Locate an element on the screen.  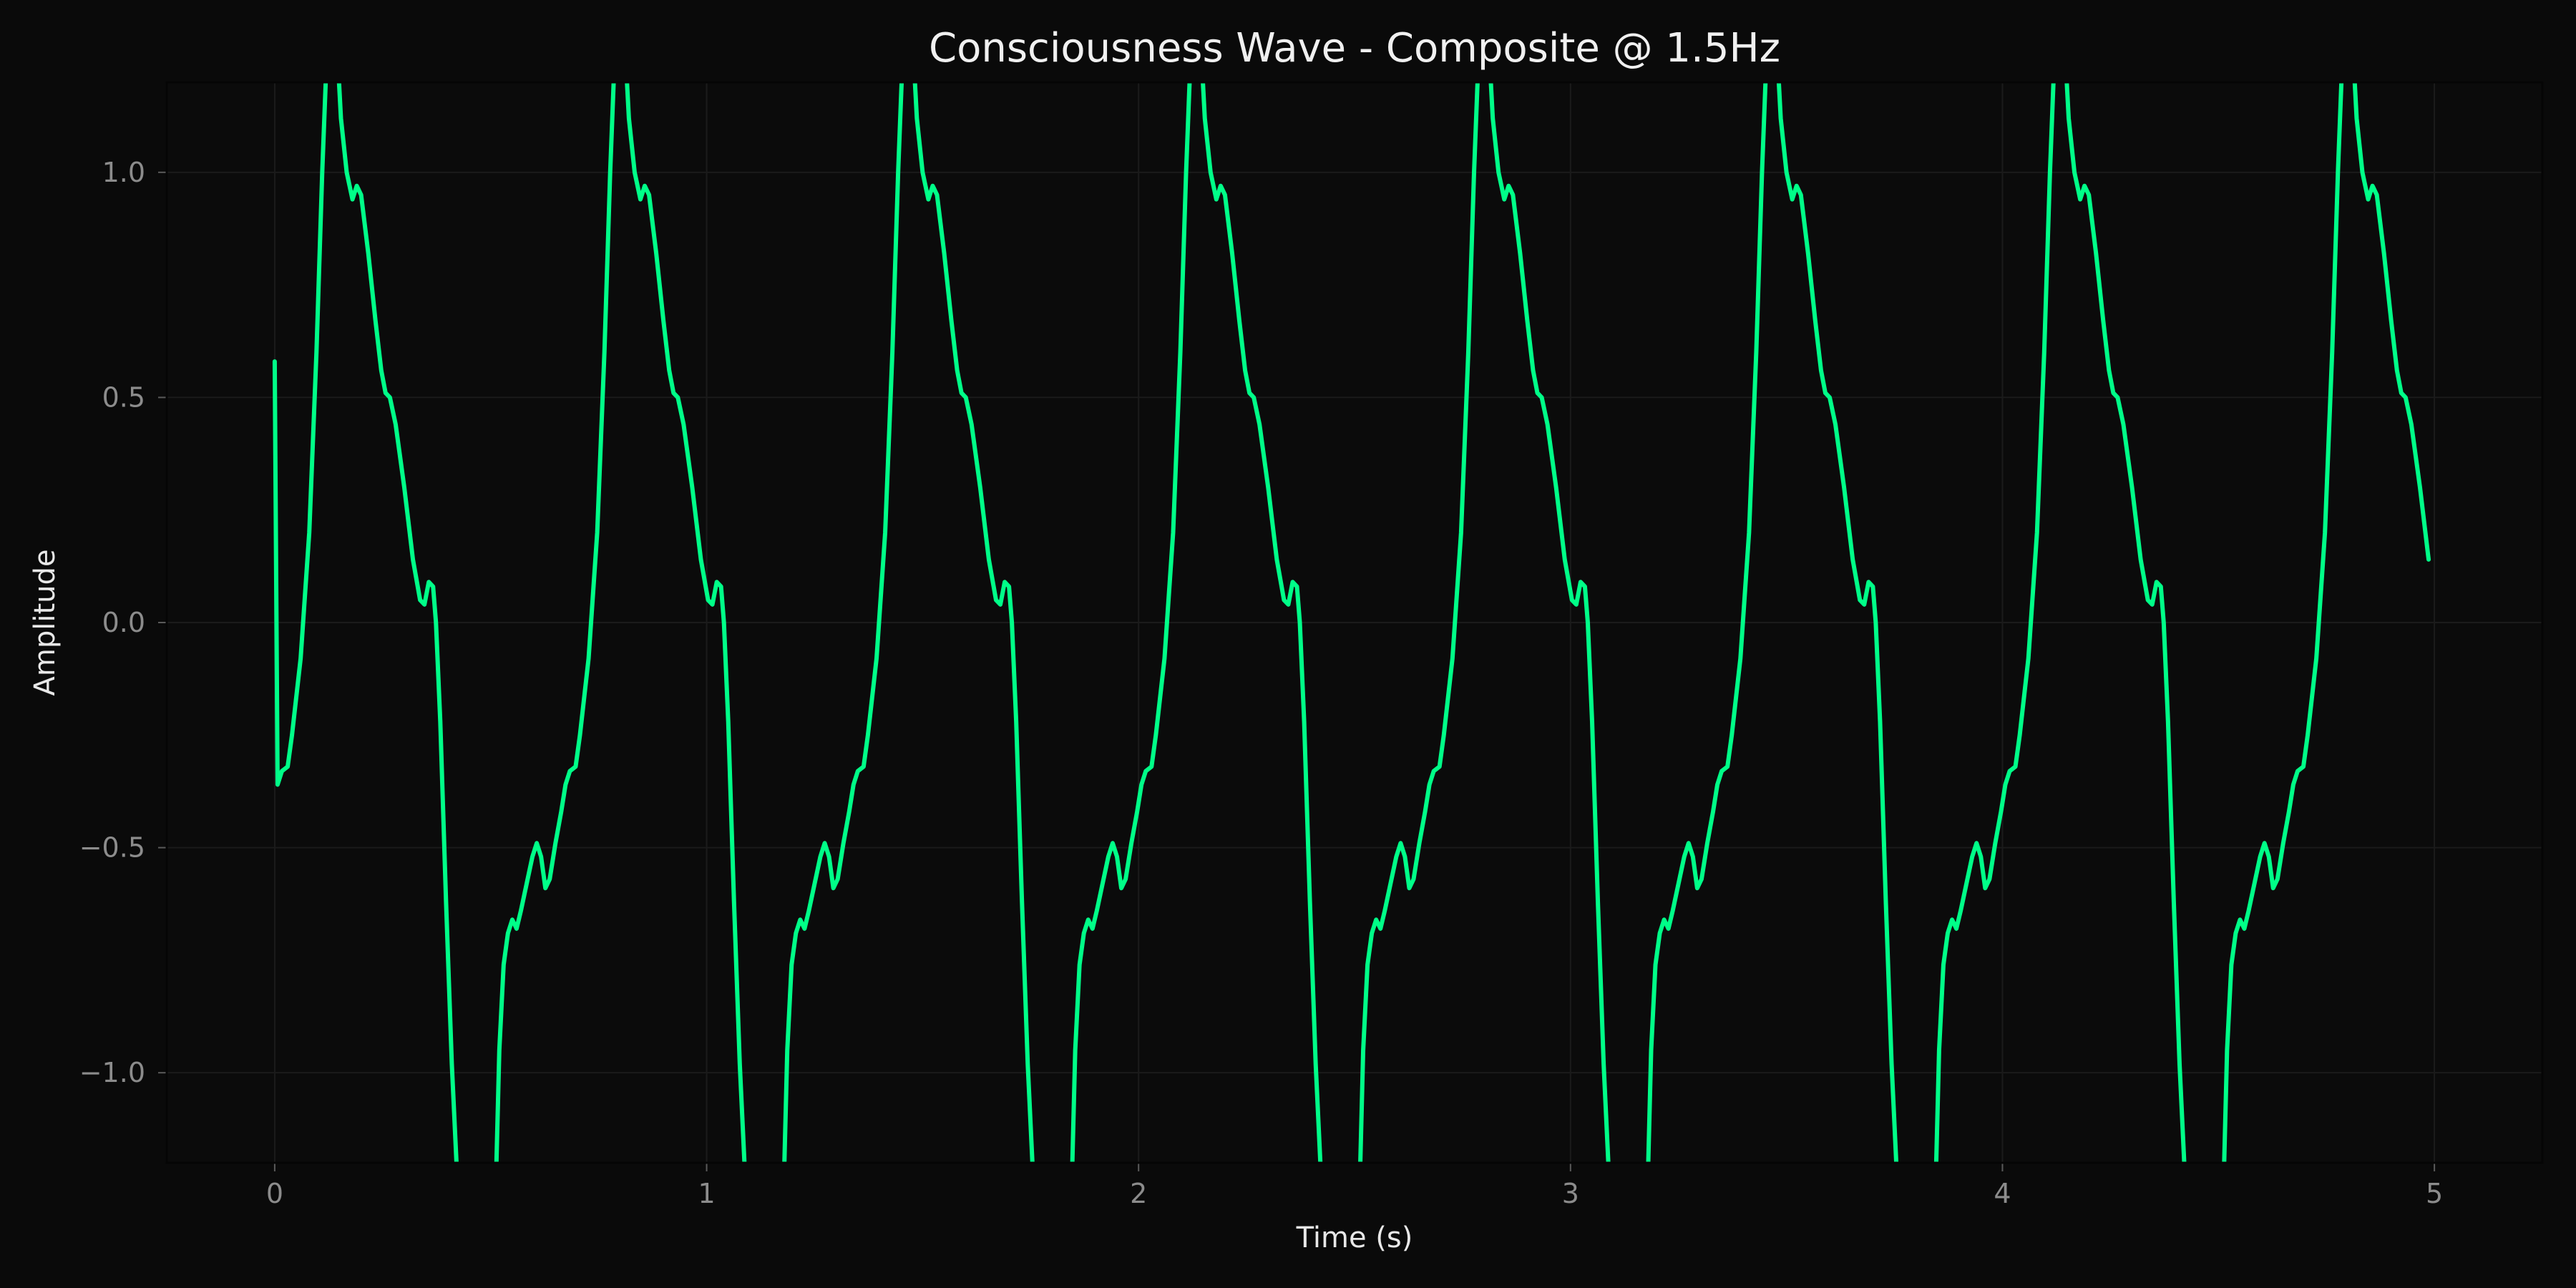
y-tick-label-3: 0.5 is located at coordinates (123, 397).